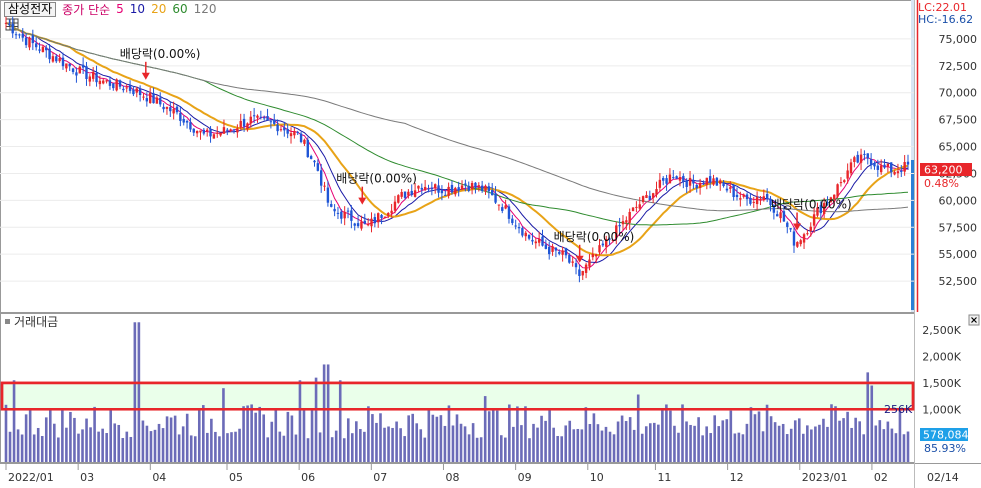 The height and width of the screenshot is (488, 981). What do you see at coordinates (941, 383) in the screenshot?
I see `volume-tick-label: 1,500K` at bounding box center [941, 383].